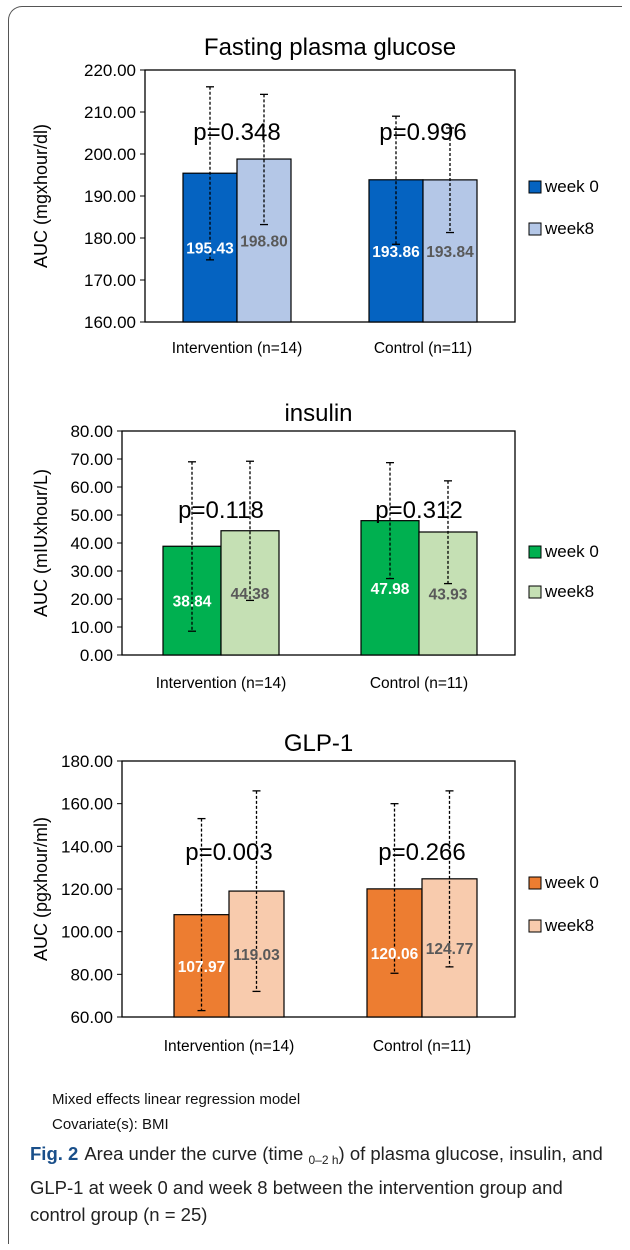 The image size is (630, 1250). I want to click on data-label: 44.38, so click(250, 594).